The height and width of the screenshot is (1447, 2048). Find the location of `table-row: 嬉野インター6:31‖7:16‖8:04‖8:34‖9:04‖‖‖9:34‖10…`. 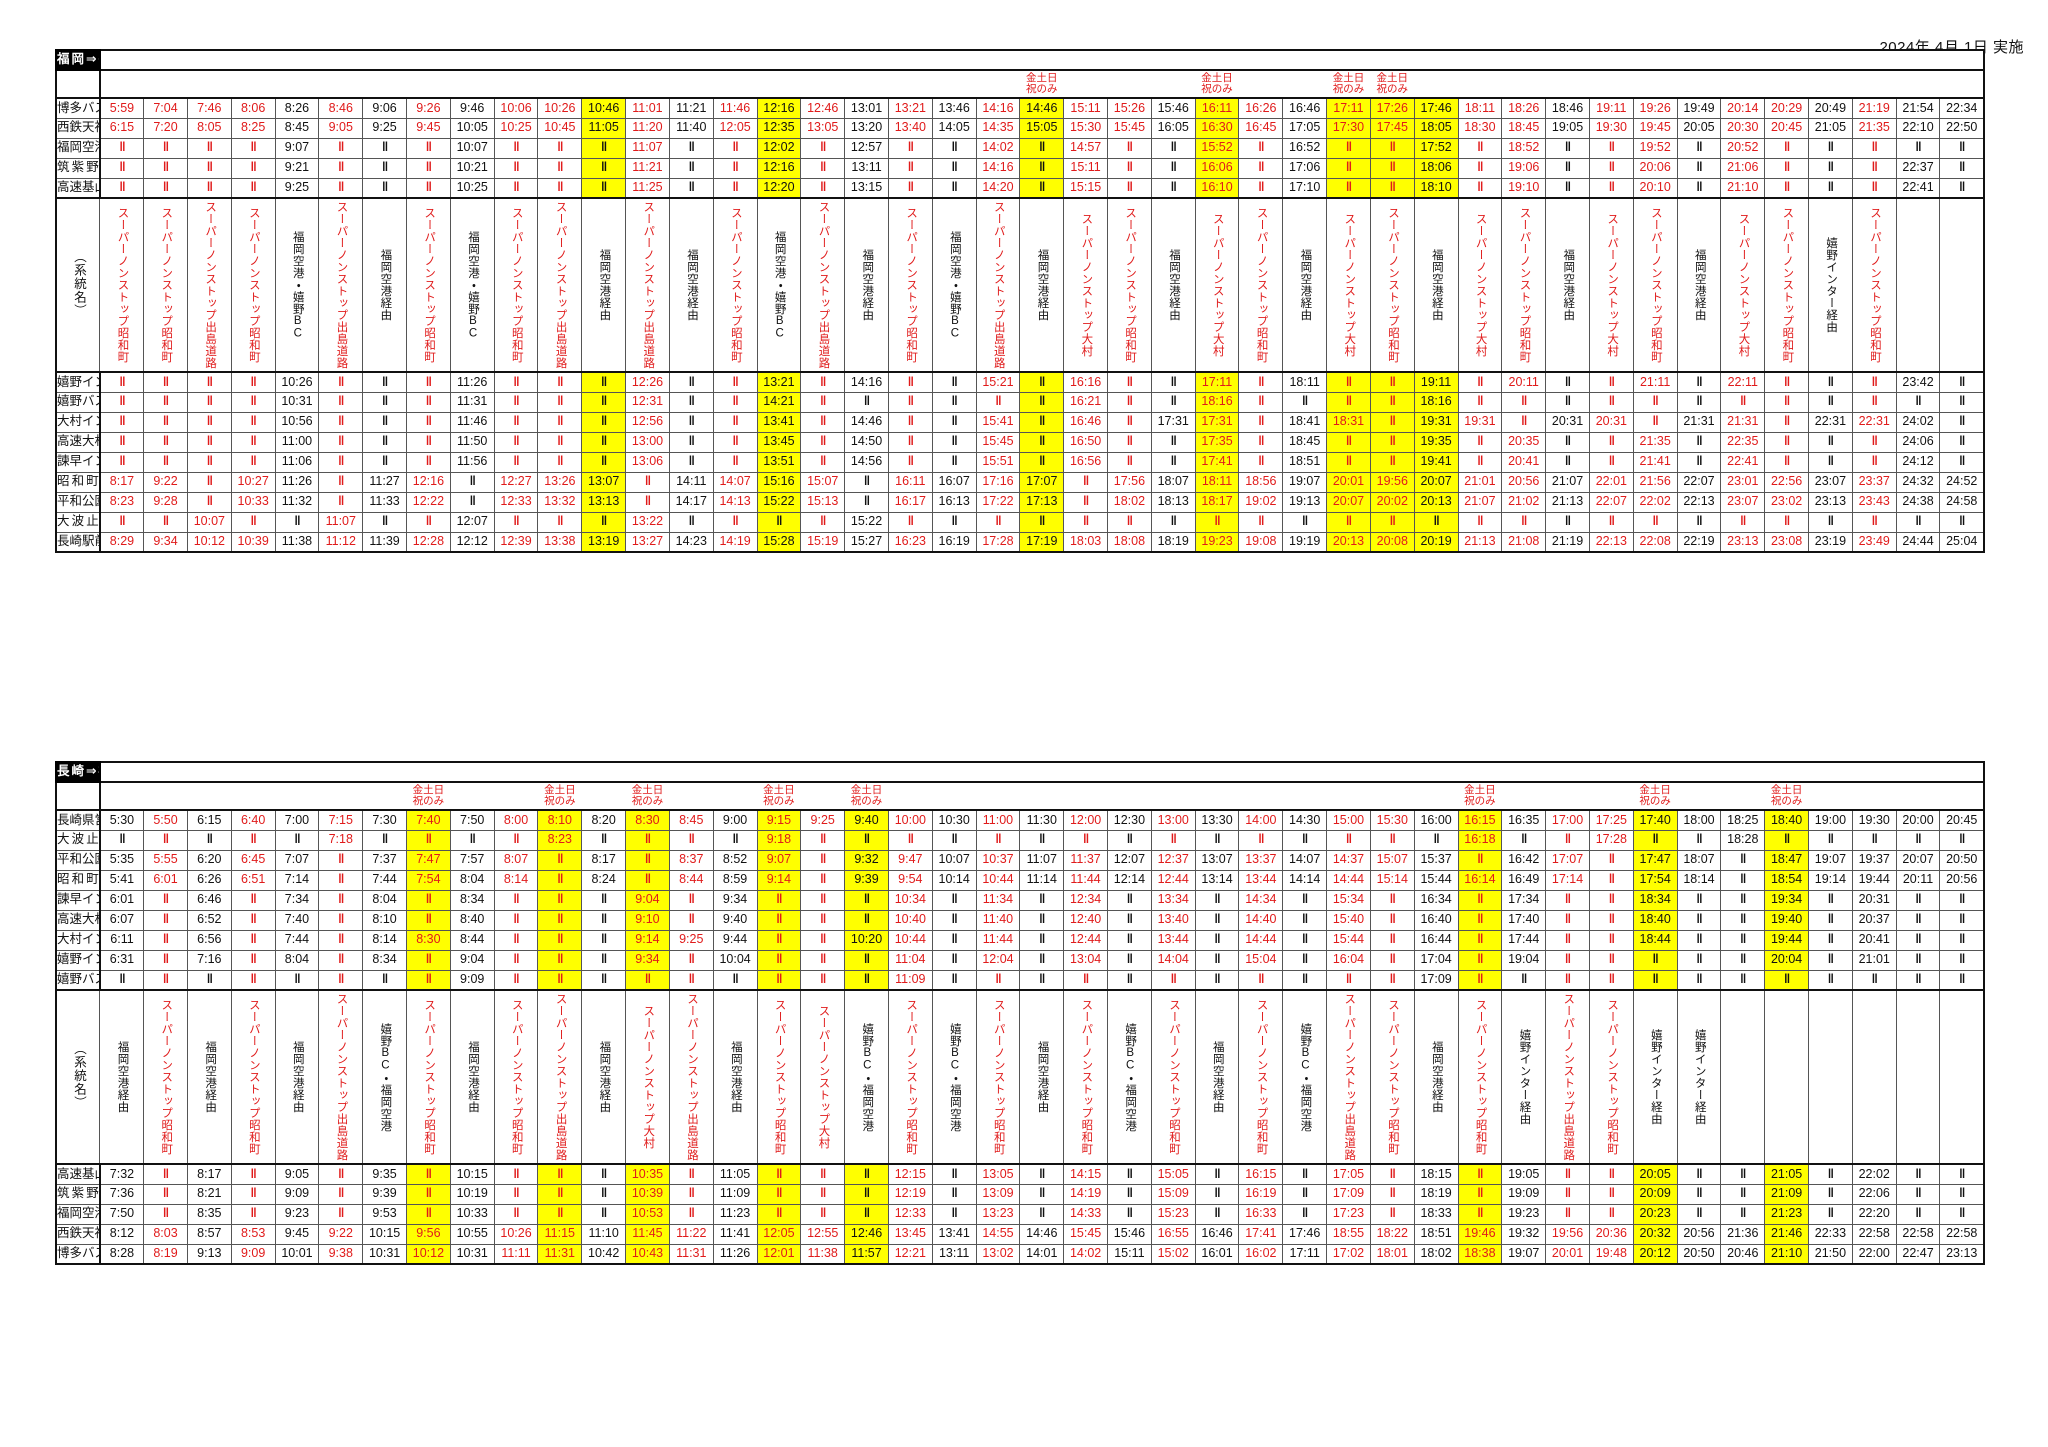

table-row: 嬉野インター6:31‖7:16‖8:04‖8:34‖9:04‖‖‖9:34‖10… is located at coordinates (1020, 960).